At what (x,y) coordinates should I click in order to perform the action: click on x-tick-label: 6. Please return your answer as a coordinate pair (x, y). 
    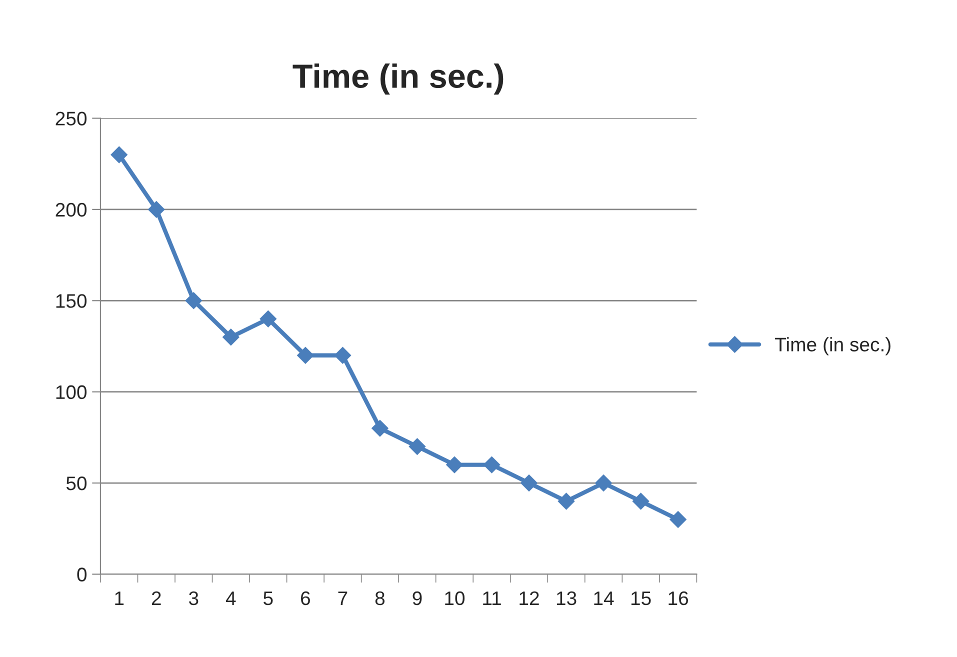
    Looking at the image, I should click on (305, 598).